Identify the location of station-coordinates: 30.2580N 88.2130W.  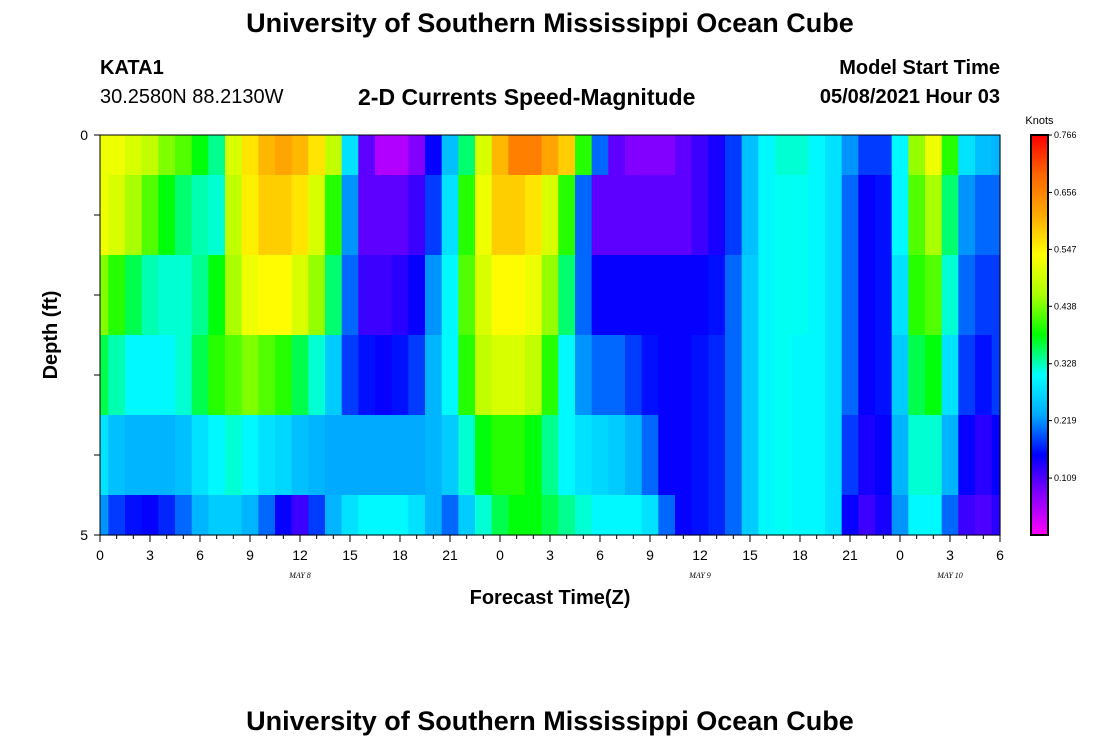
(192, 97).